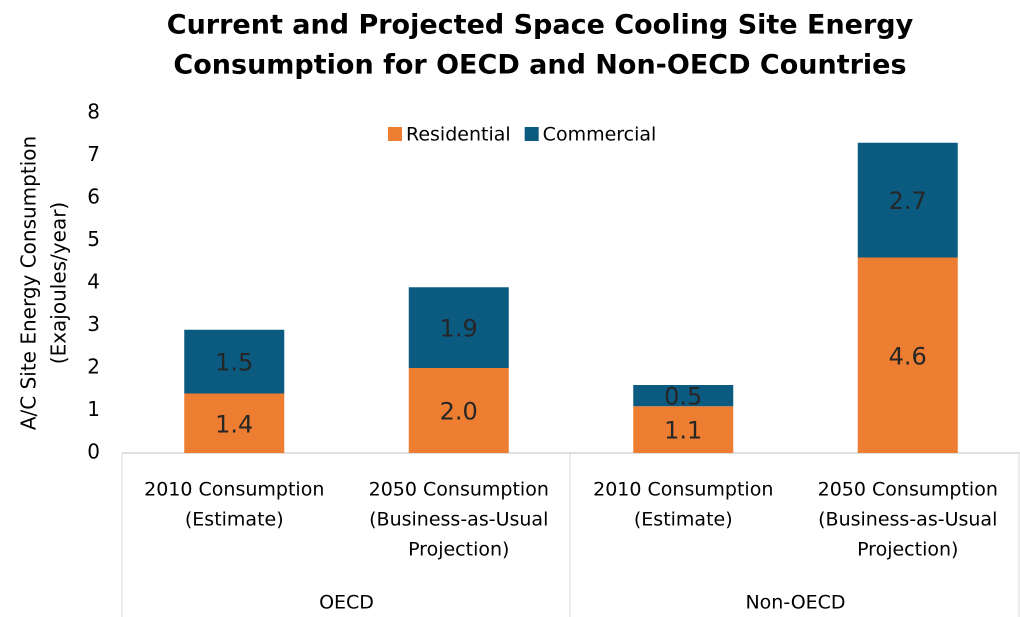  I want to click on group-label: OECD, so click(346, 603).